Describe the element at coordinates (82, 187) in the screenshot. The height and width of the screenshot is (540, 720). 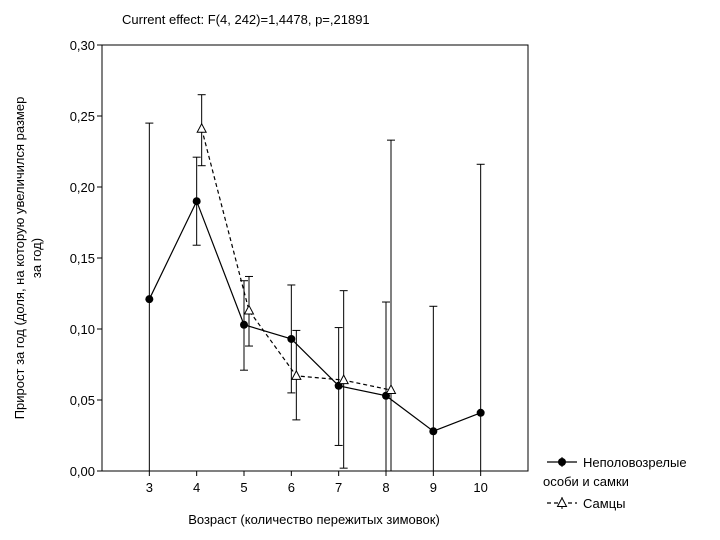
I see `y-tick-label: 0,20` at that location.